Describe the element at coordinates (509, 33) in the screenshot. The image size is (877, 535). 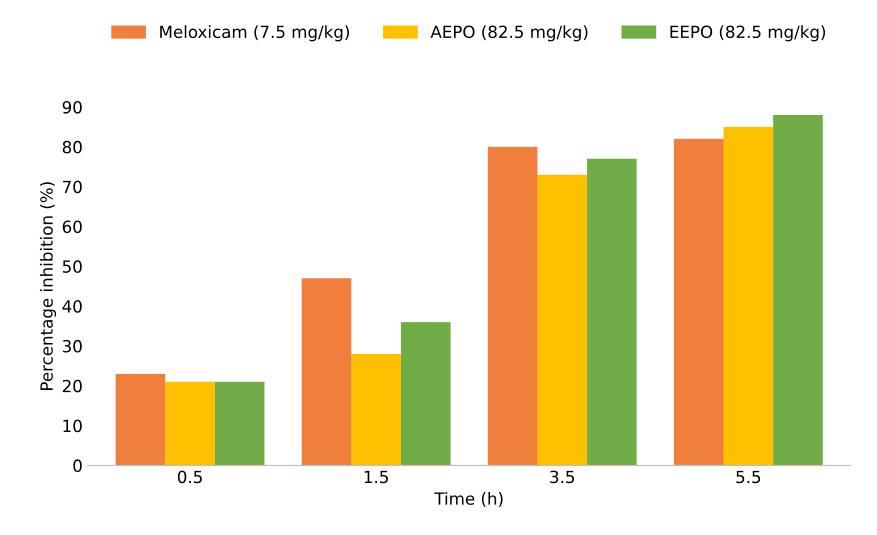
I see `legend-label: AEPO (82.5 mg/kg)` at that location.